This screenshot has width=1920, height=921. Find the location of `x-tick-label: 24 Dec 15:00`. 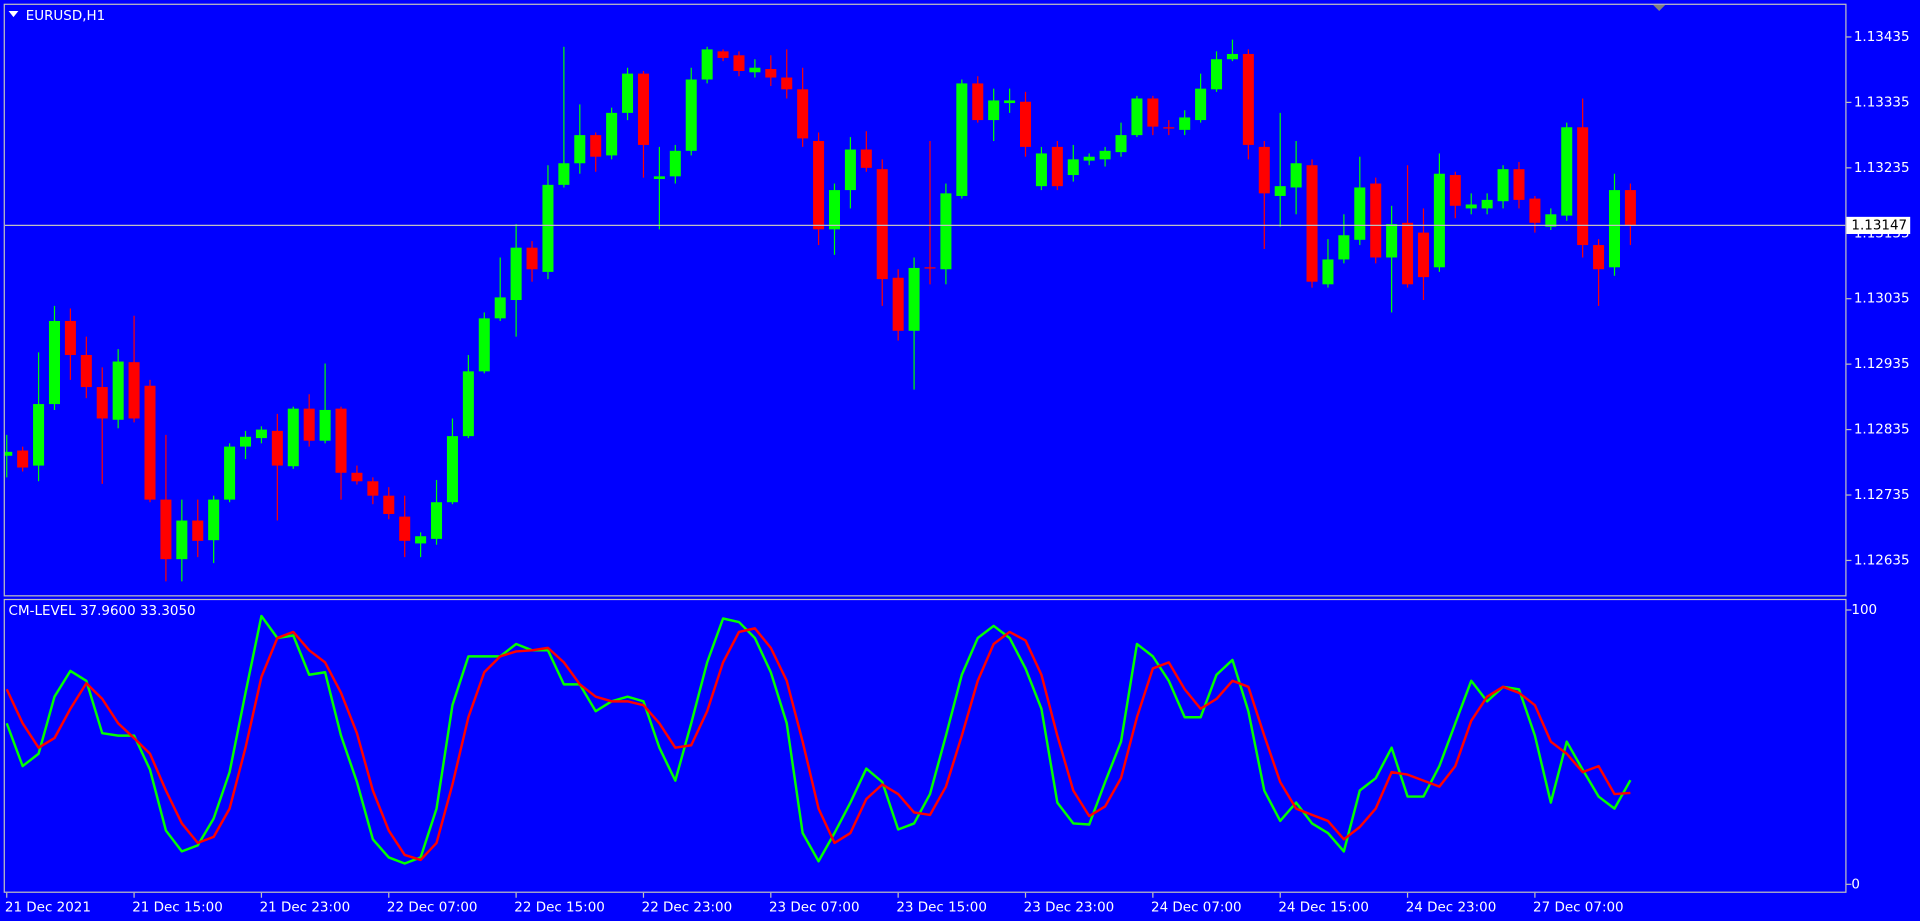

x-tick-label: 24 Dec 15:00 is located at coordinates (1323, 908).